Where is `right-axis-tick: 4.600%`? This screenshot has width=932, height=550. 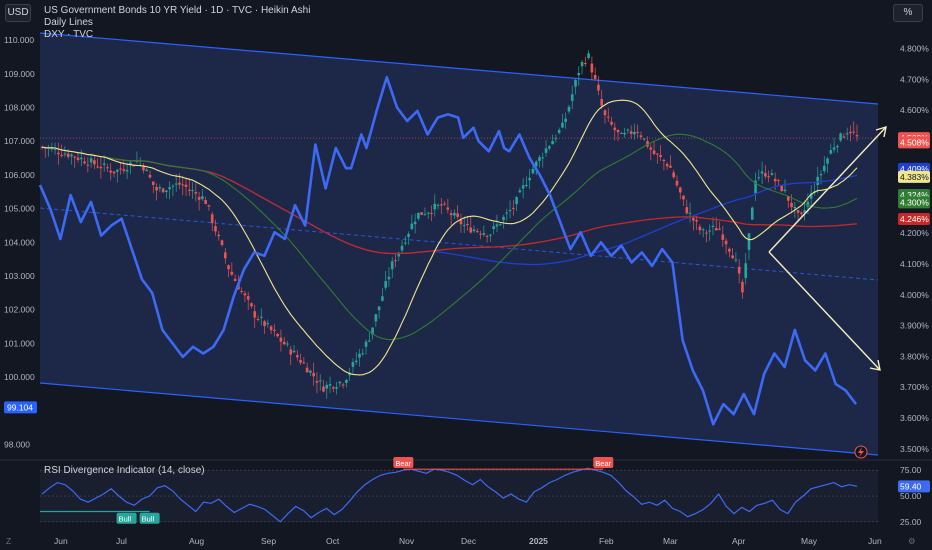 right-axis-tick: 4.600% is located at coordinates (914, 110).